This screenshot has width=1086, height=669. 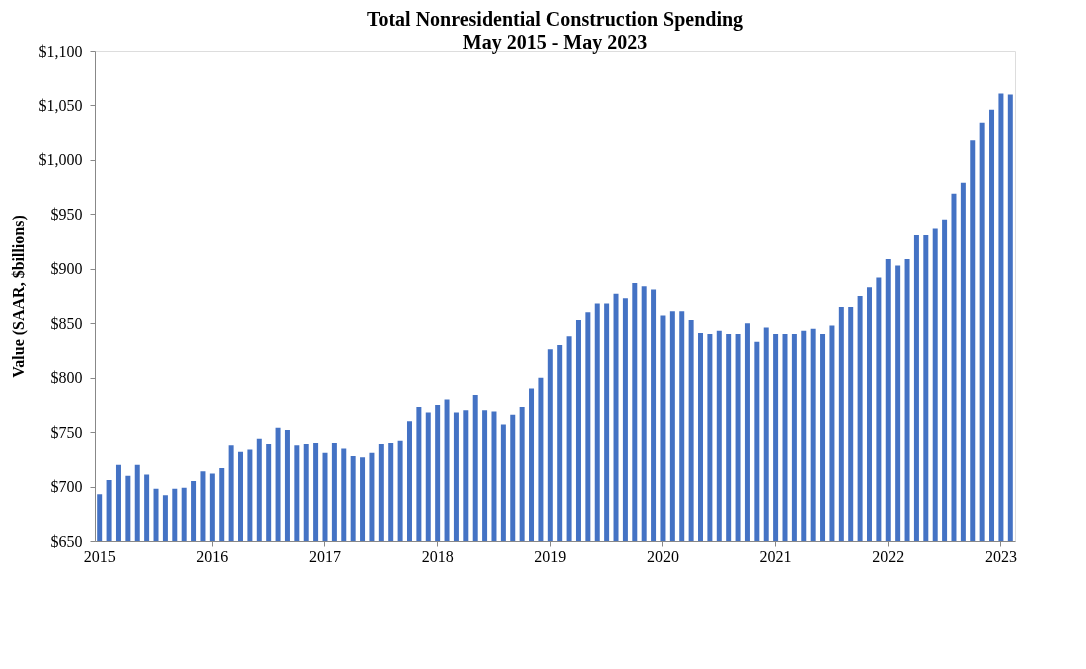 I want to click on x-tick-label: 2020, so click(x=662, y=556).